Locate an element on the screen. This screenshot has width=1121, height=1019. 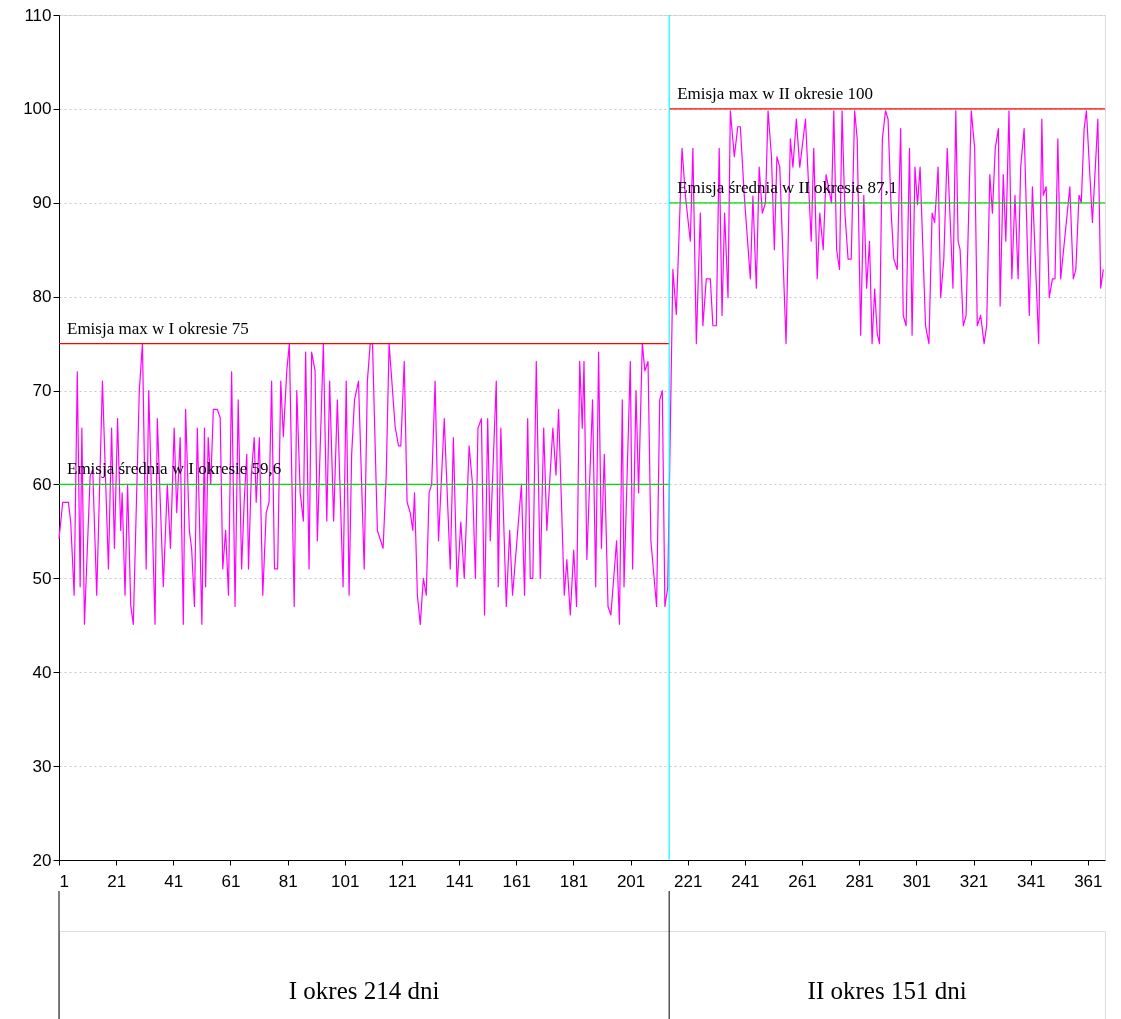
x-tick-label: 181 is located at coordinates (574, 881).